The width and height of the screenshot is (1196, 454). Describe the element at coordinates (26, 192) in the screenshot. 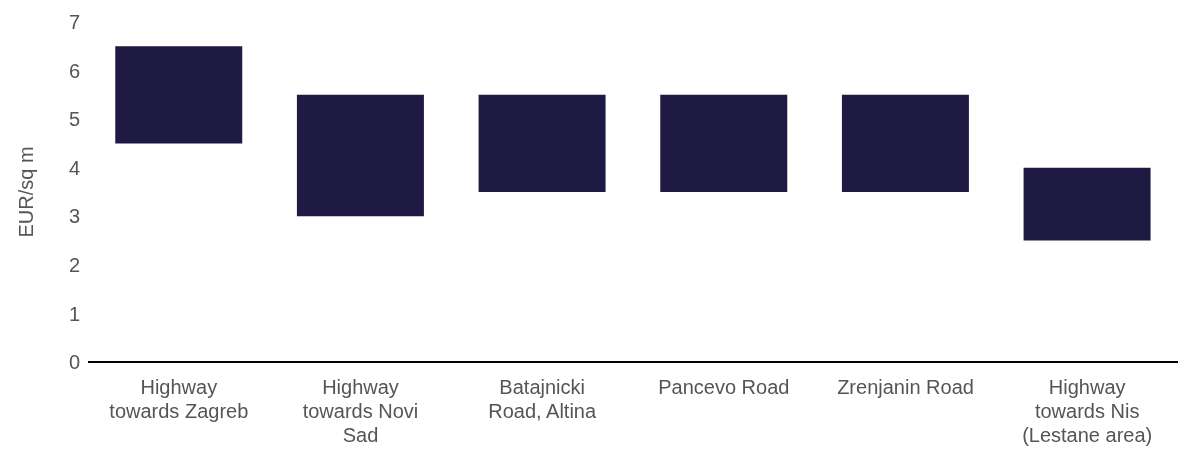

I see `y-axis-title: EUR/sq m` at that location.